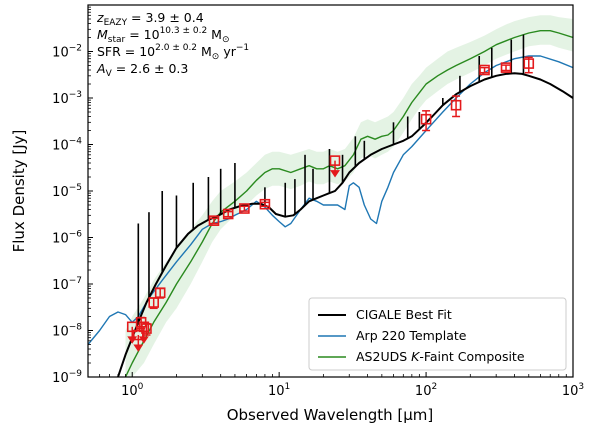 The width and height of the screenshot is (613, 429). I want to click on y-tick-label: 10⁻³, so click(67, 98).